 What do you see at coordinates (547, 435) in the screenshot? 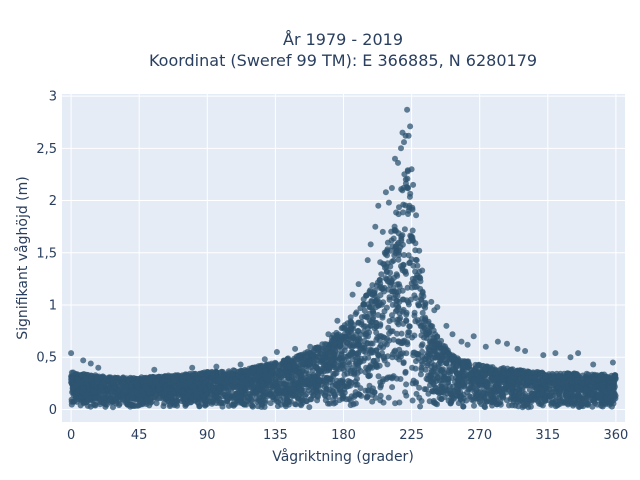
I see `x-tick-label: 315` at bounding box center [547, 435].